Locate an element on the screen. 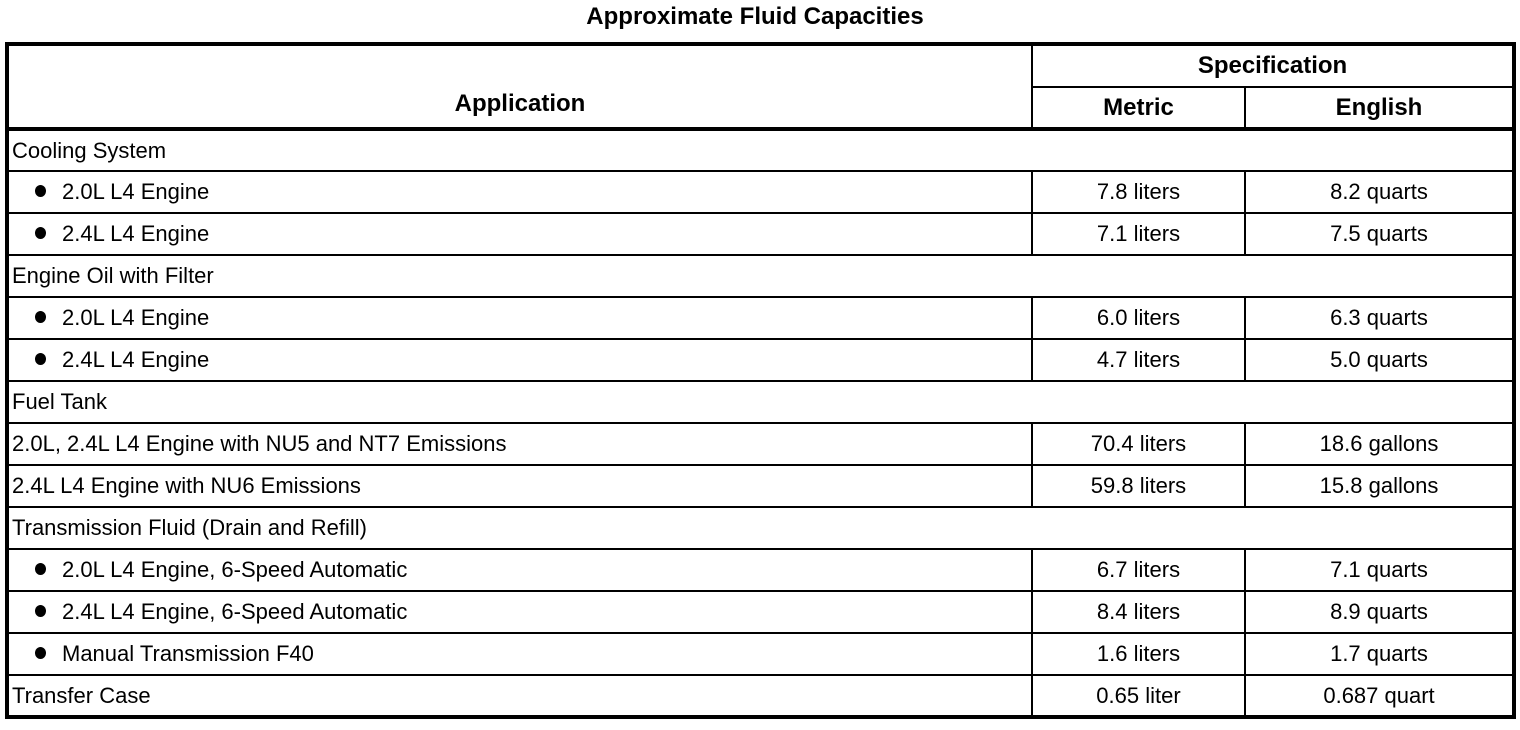  metric-value: 7.1 liters is located at coordinates (1138, 234).